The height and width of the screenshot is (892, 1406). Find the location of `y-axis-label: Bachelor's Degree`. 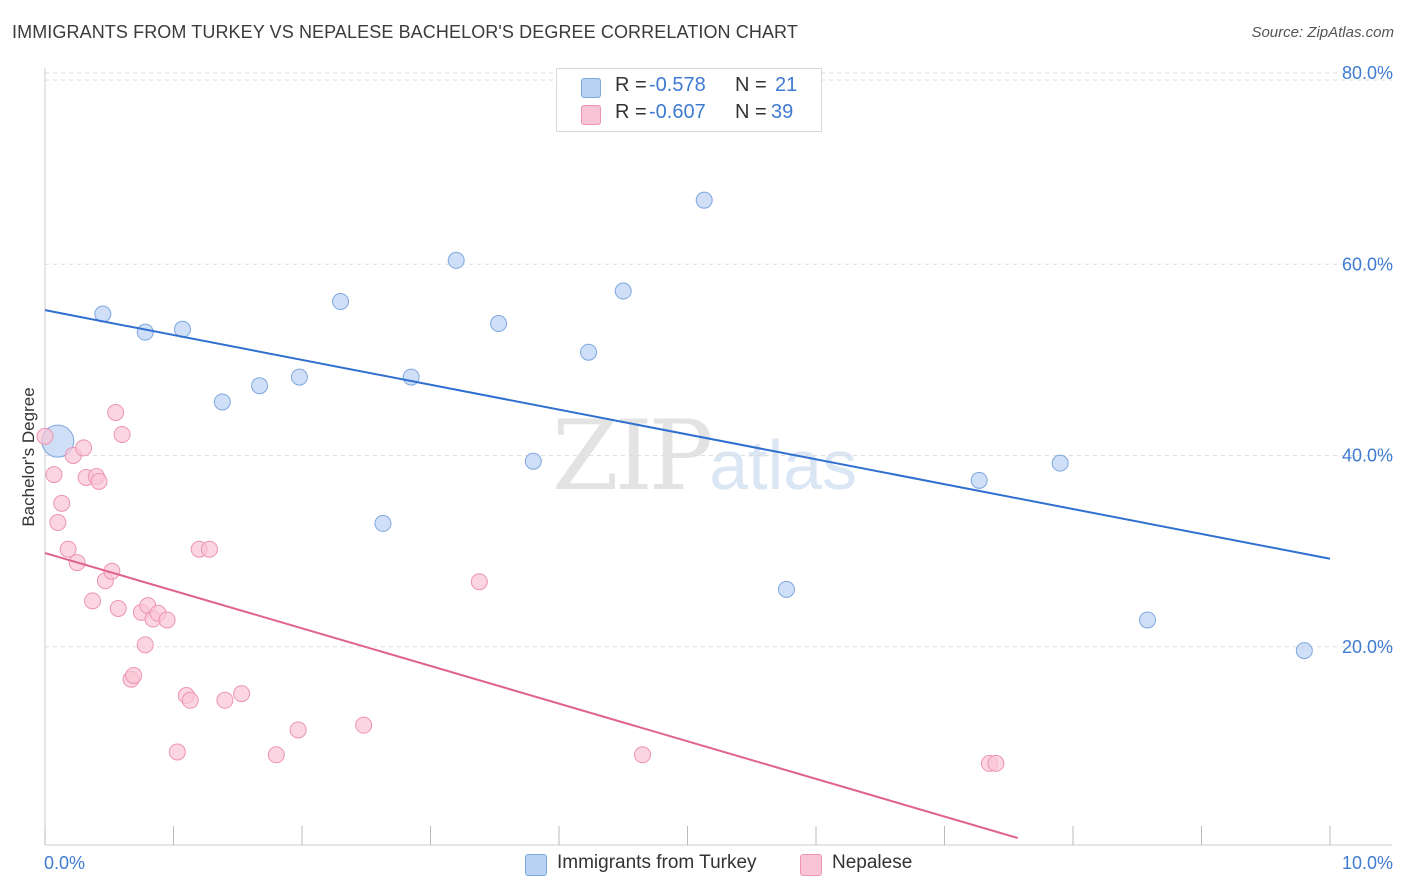

y-axis-label: Bachelor's Degree is located at coordinates (28, 456).